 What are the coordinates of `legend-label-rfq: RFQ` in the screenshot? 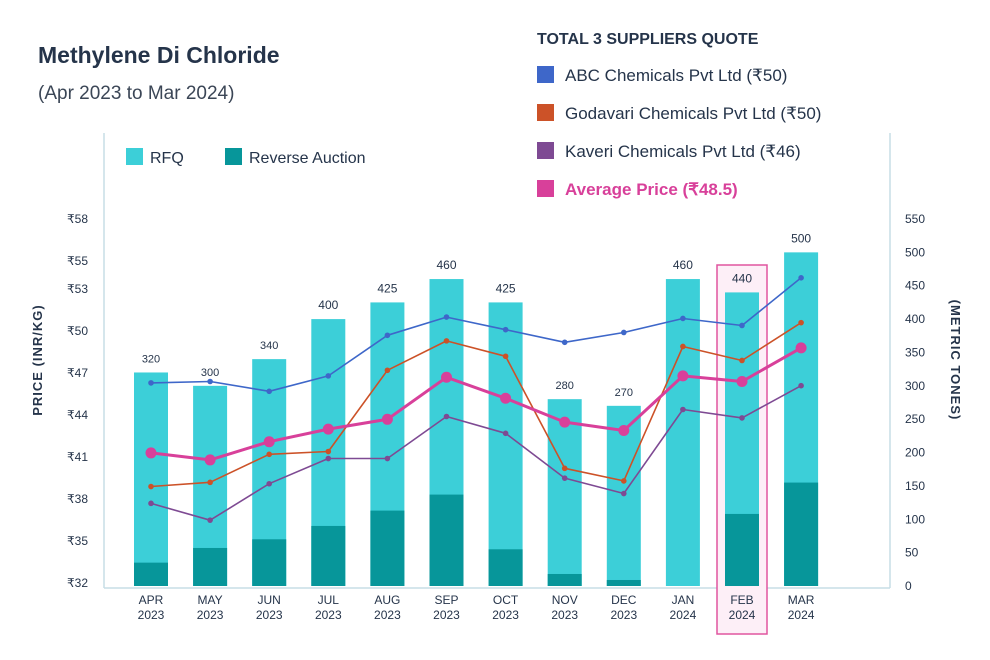 It's located at (167, 158).